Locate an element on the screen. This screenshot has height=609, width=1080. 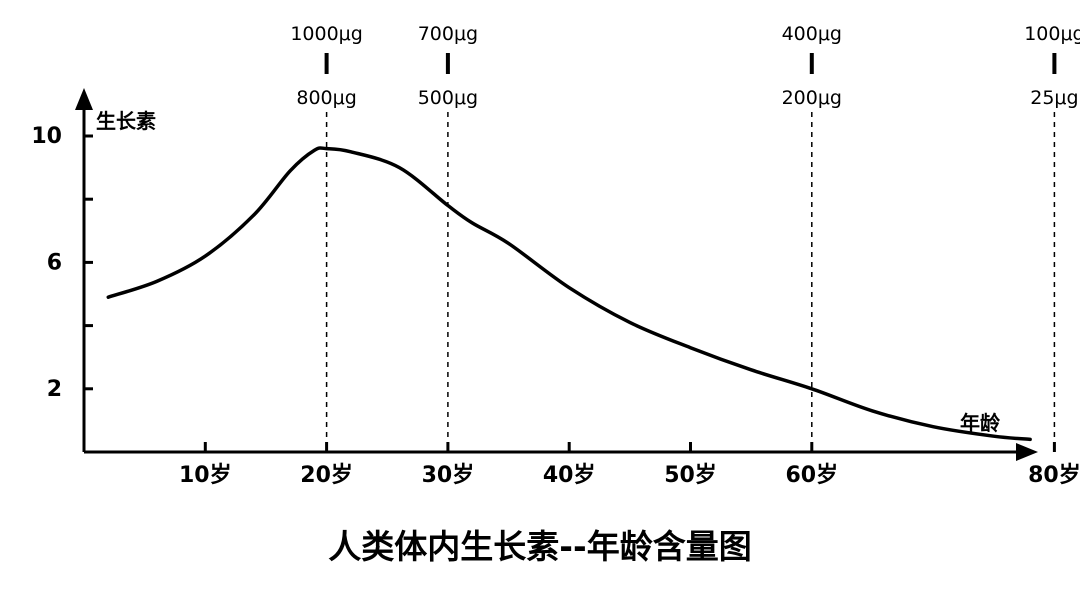
y-tick-label: 2 is located at coordinates (54, 389).